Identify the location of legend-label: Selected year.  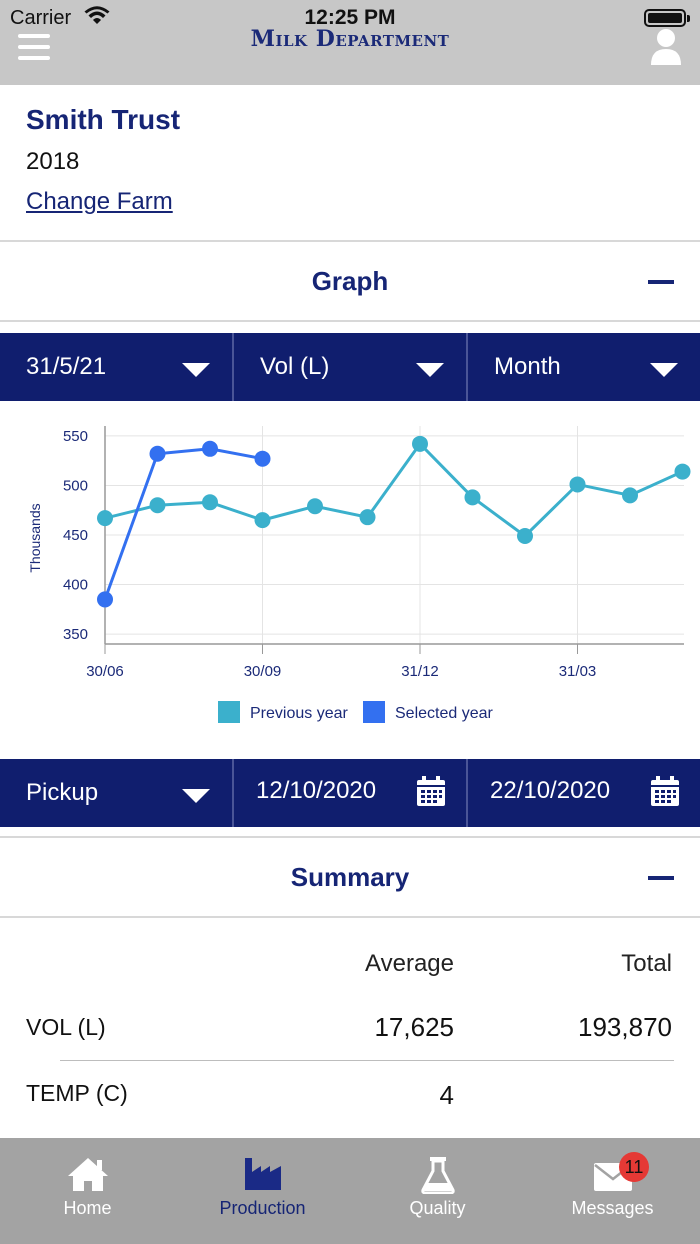
(444, 713).